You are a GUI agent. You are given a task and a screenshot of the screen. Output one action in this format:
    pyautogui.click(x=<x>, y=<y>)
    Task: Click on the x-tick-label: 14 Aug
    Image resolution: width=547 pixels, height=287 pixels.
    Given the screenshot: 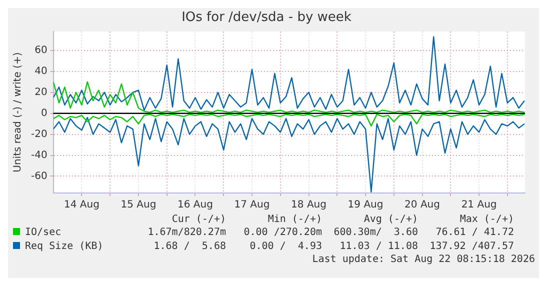 What is the action you would take?
    pyautogui.click(x=82, y=205)
    